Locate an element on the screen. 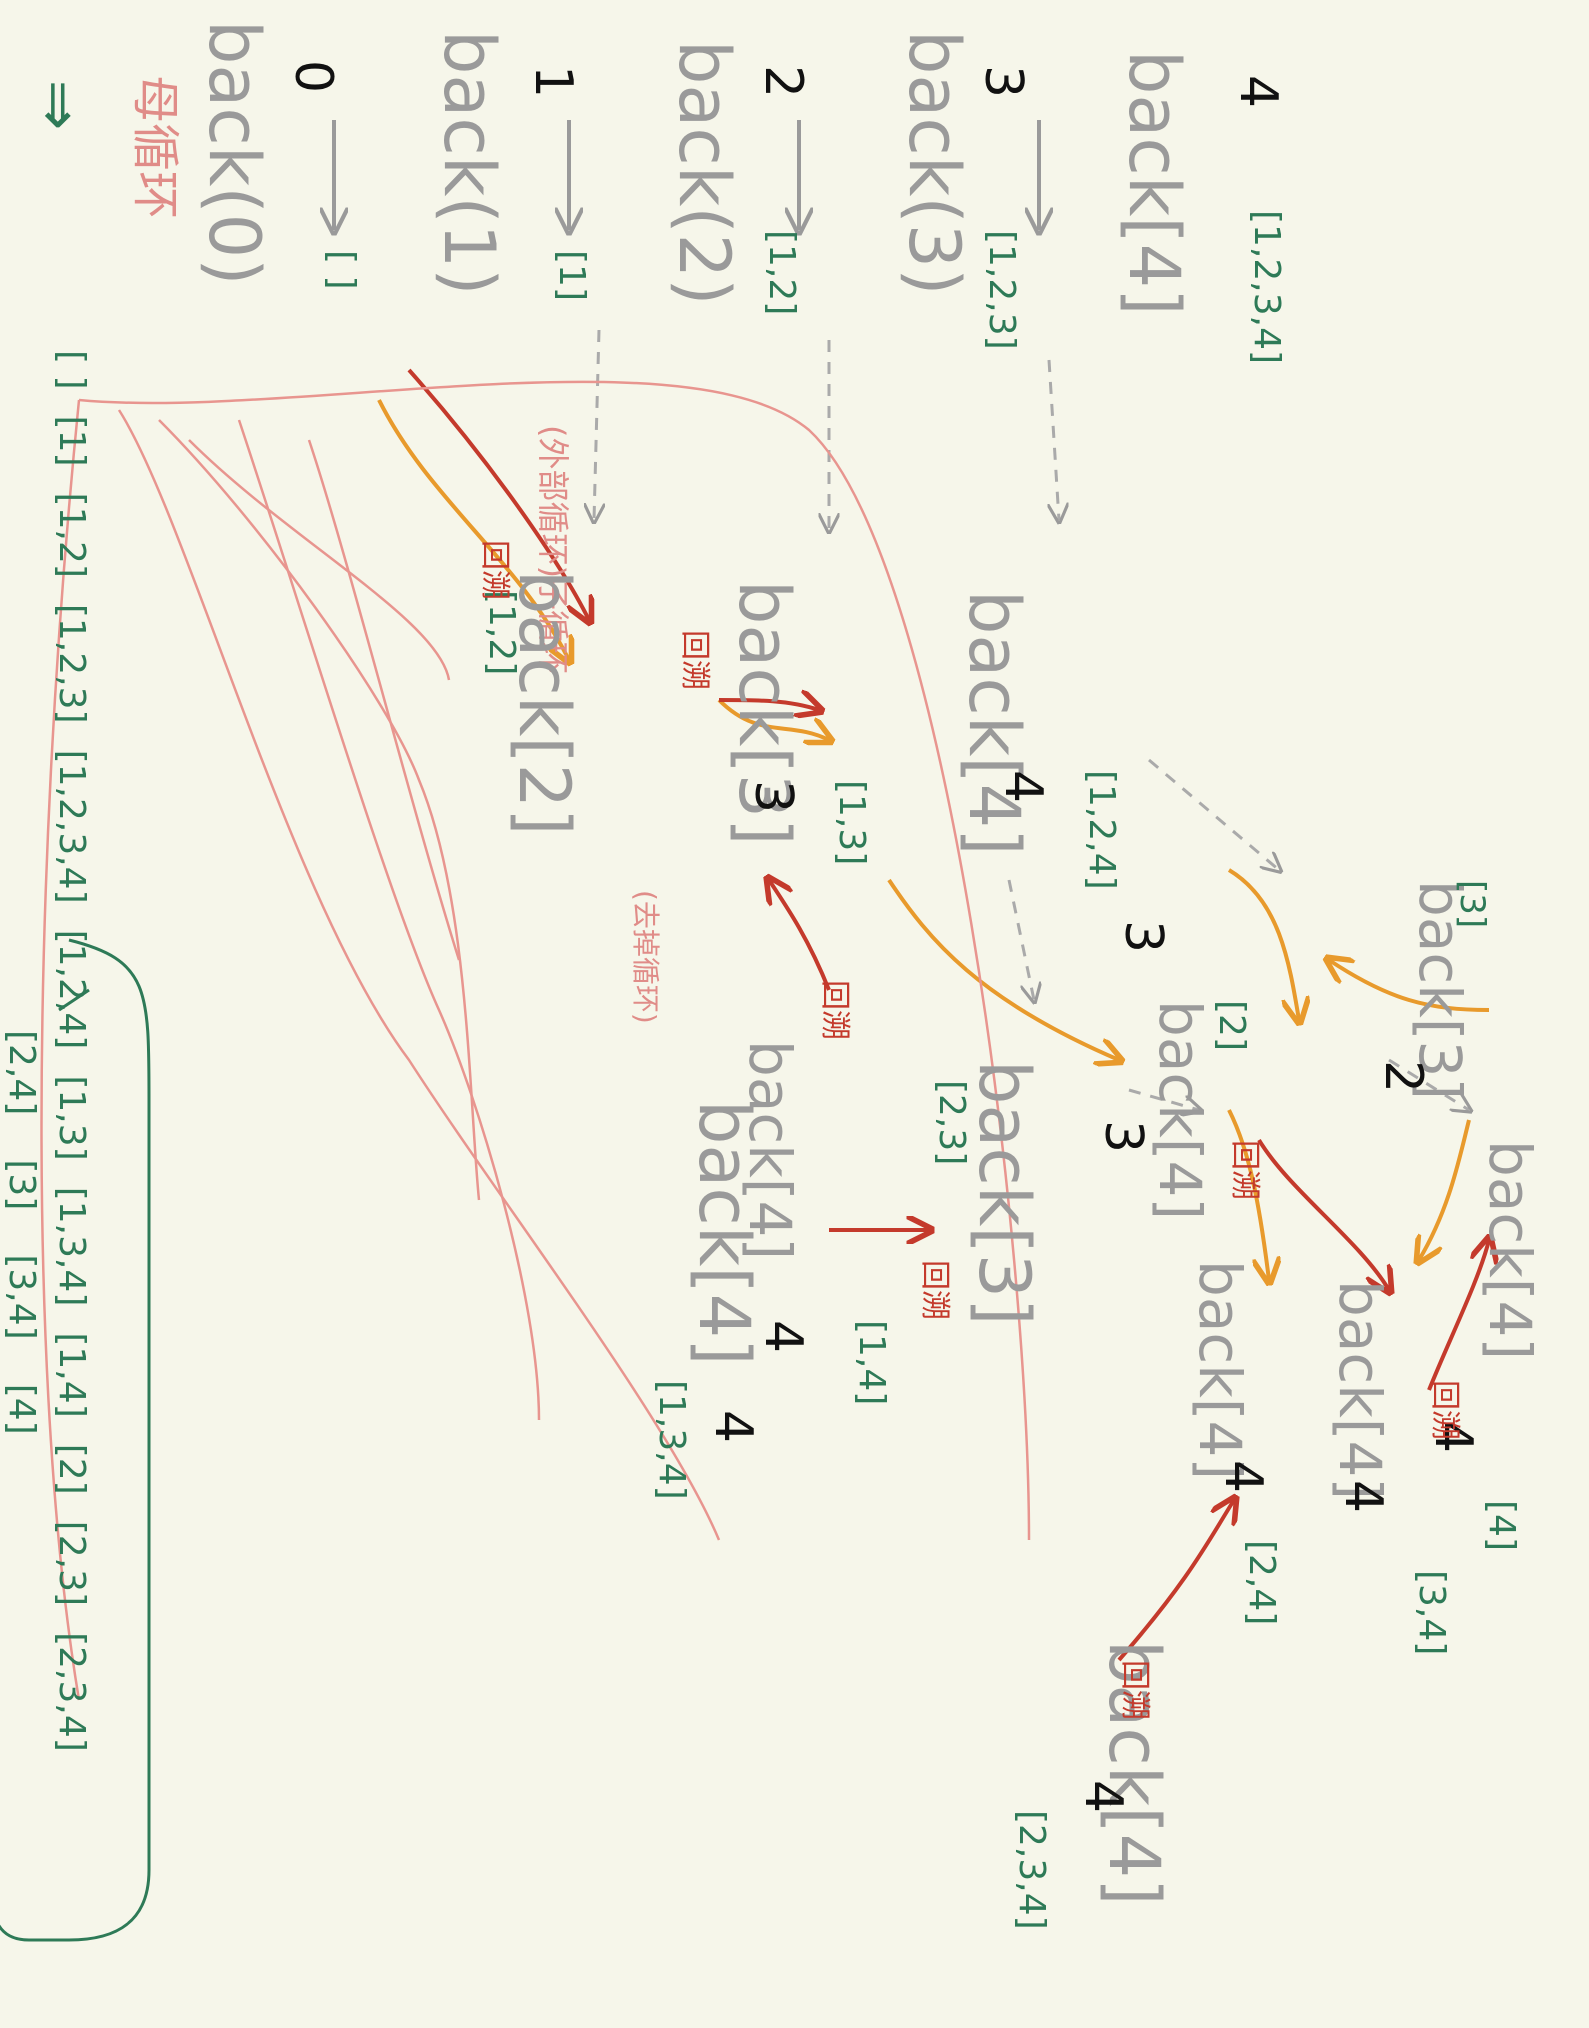  node-back-4-right-mid: back[4] is located at coordinates (1360, 1390).